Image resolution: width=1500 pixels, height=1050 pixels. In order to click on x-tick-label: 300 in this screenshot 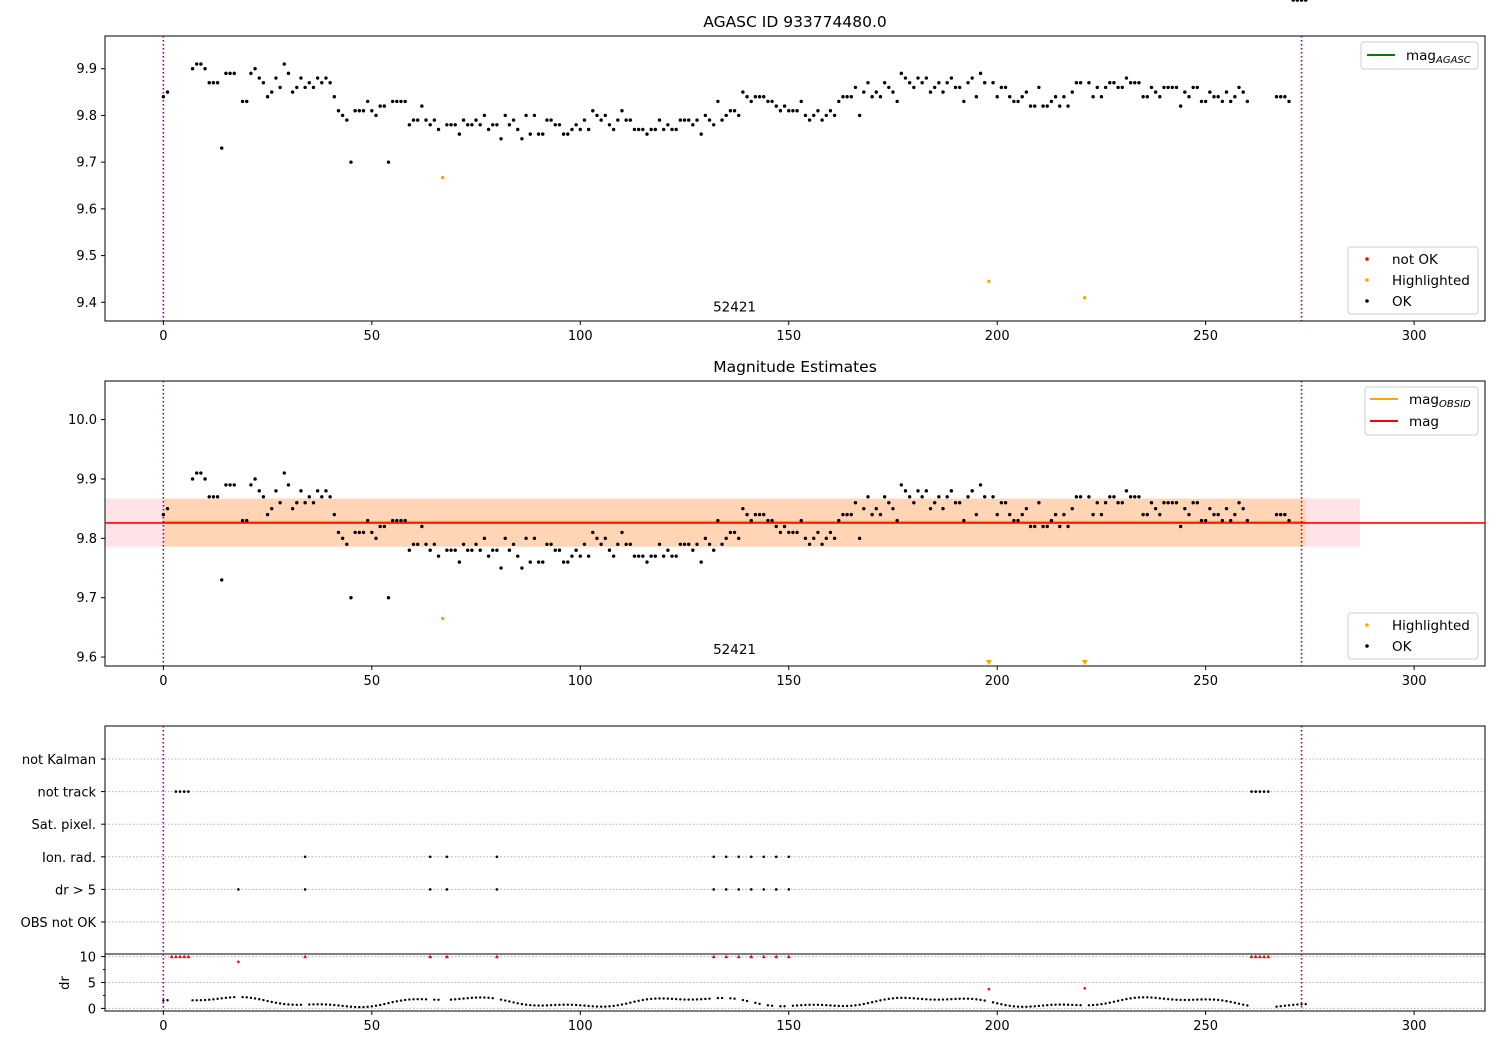, I will do `click(1414, 336)`.